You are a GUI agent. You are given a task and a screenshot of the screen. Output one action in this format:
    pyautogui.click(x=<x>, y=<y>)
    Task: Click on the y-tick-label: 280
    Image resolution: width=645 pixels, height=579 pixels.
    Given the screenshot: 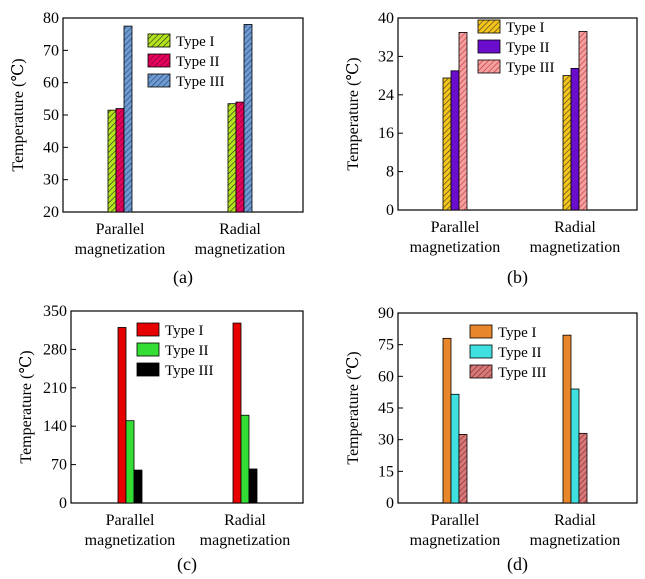 What is the action you would take?
    pyautogui.click(x=55, y=349)
    